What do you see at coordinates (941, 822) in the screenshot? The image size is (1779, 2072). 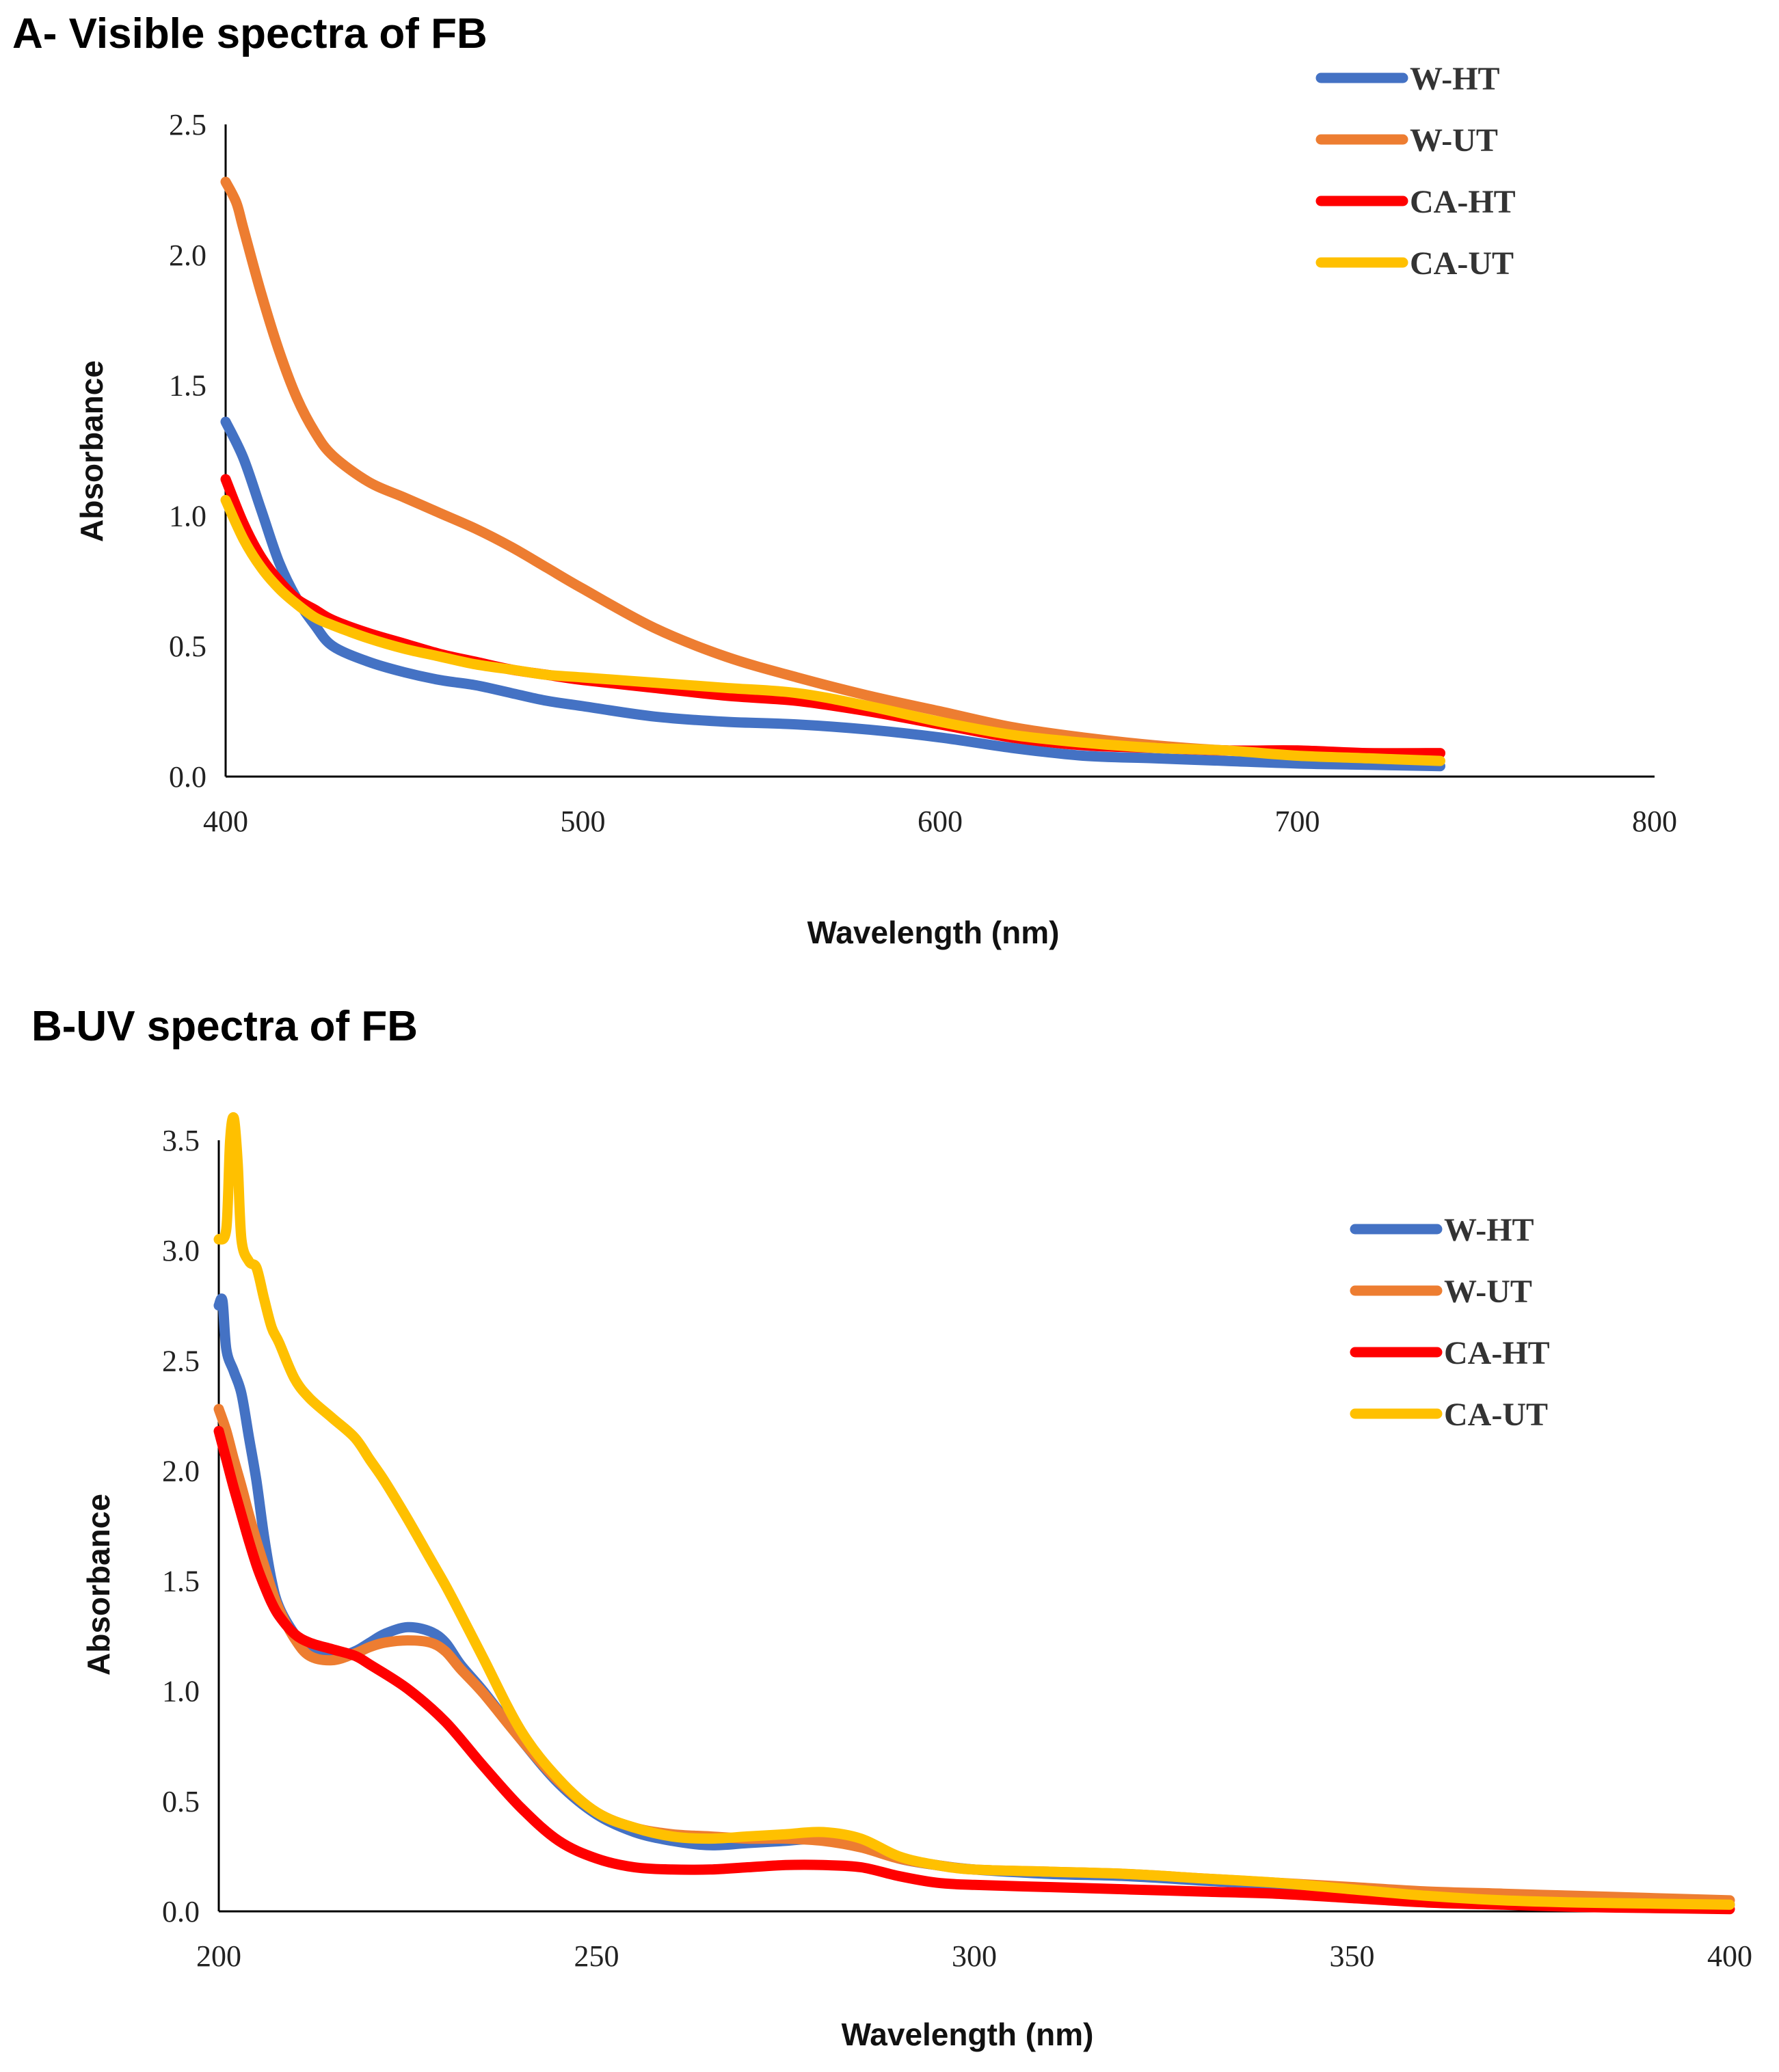 I see `x-tick-label: 600` at bounding box center [941, 822].